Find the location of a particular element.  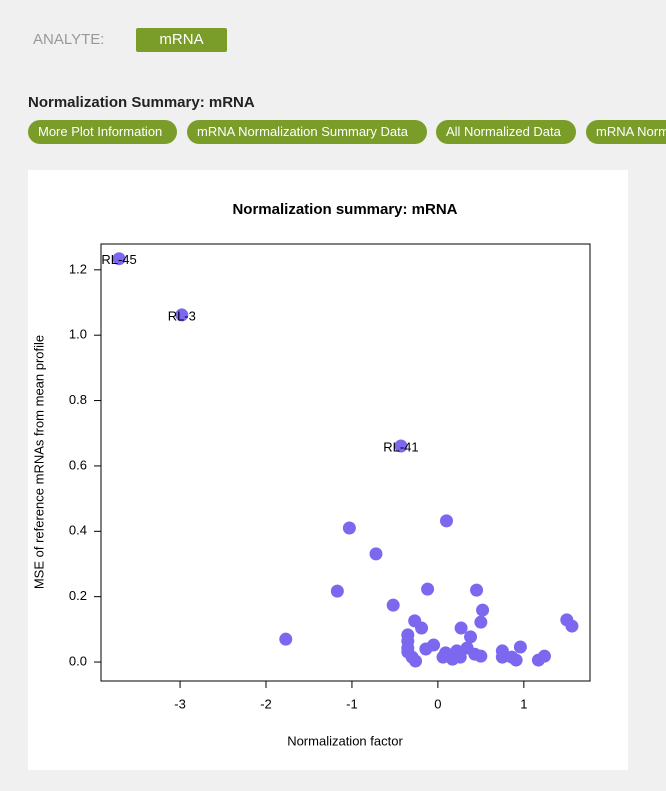

y-tick-label: 0.4 is located at coordinates (78, 530).